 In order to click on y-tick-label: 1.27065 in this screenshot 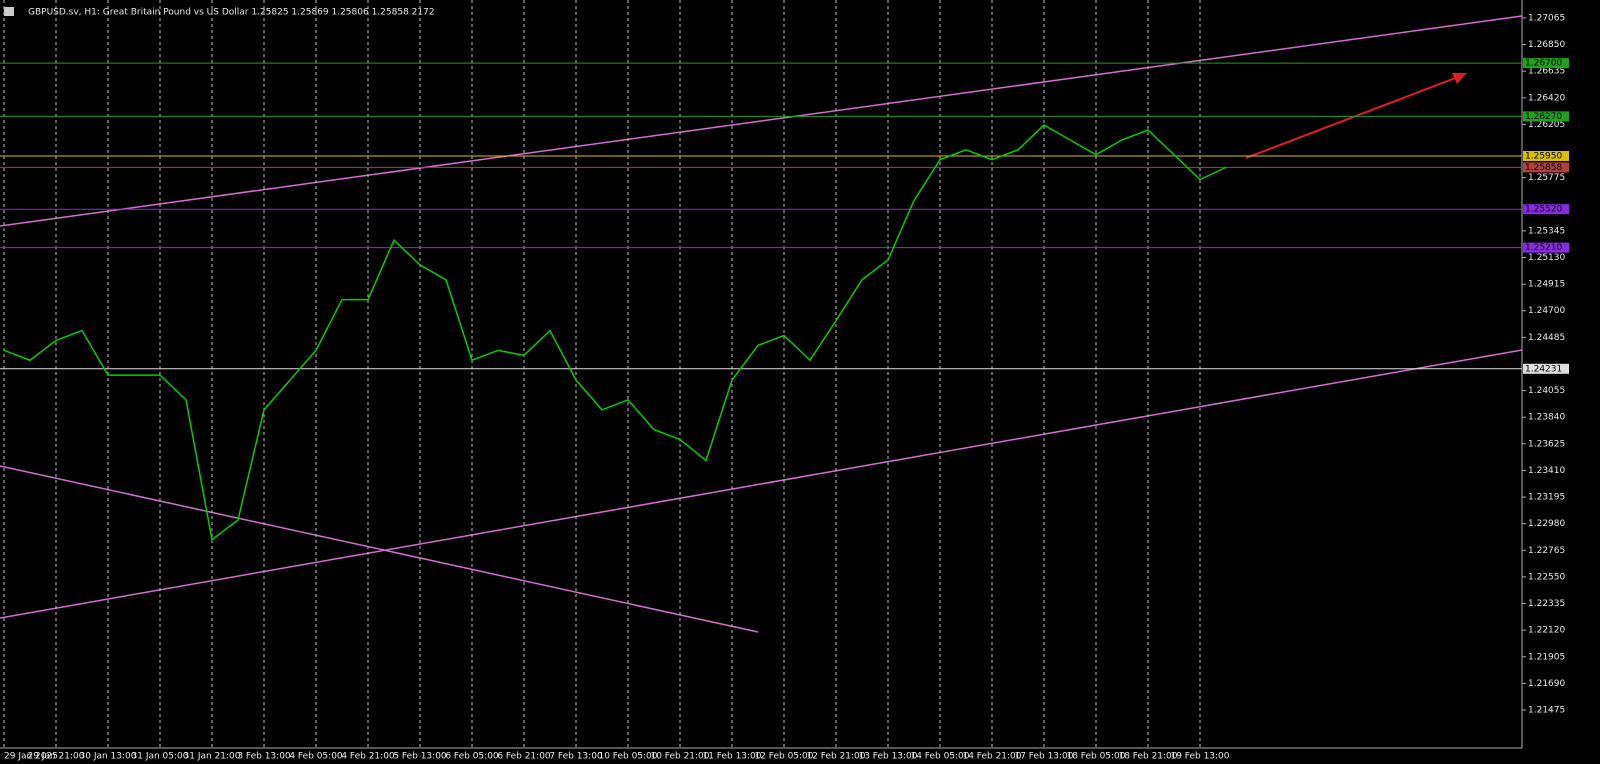, I will do `click(1546, 18)`.